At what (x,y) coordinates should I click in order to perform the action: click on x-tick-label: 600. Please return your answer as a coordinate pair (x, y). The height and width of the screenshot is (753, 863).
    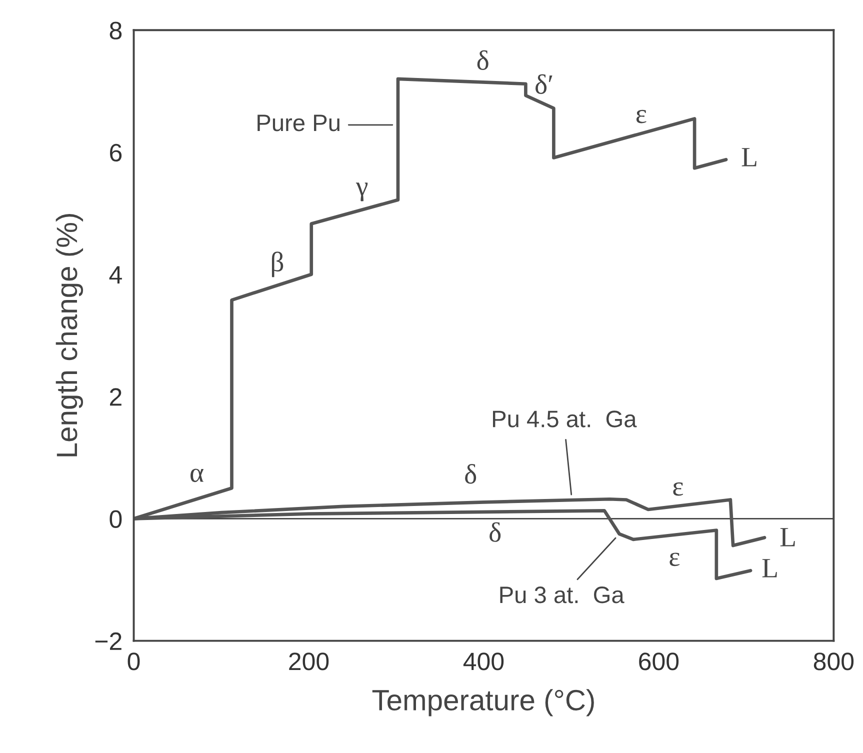
    Looking at the image, I should click on (659, 661).